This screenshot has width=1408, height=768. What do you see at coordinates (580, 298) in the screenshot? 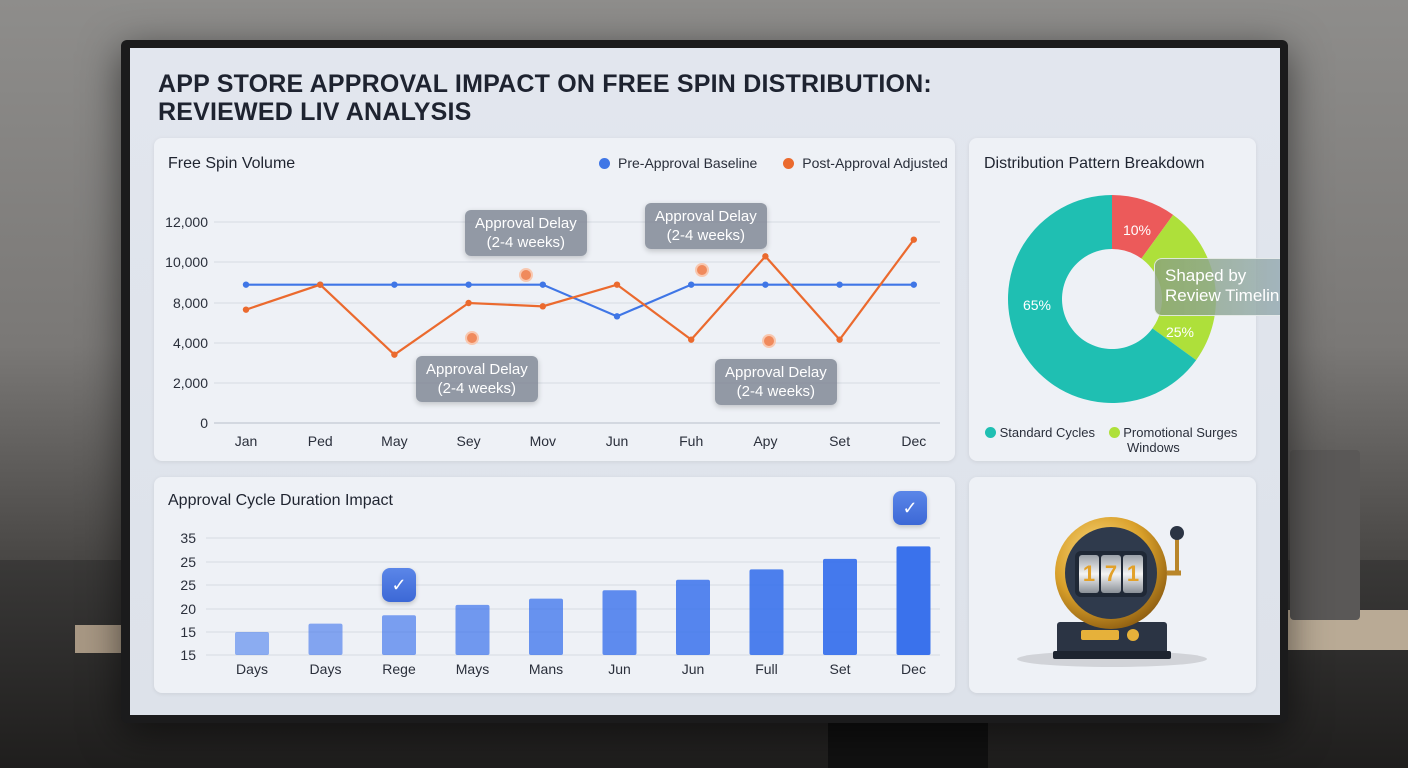
I see `series-line-post` at bounding box center [580, 298].